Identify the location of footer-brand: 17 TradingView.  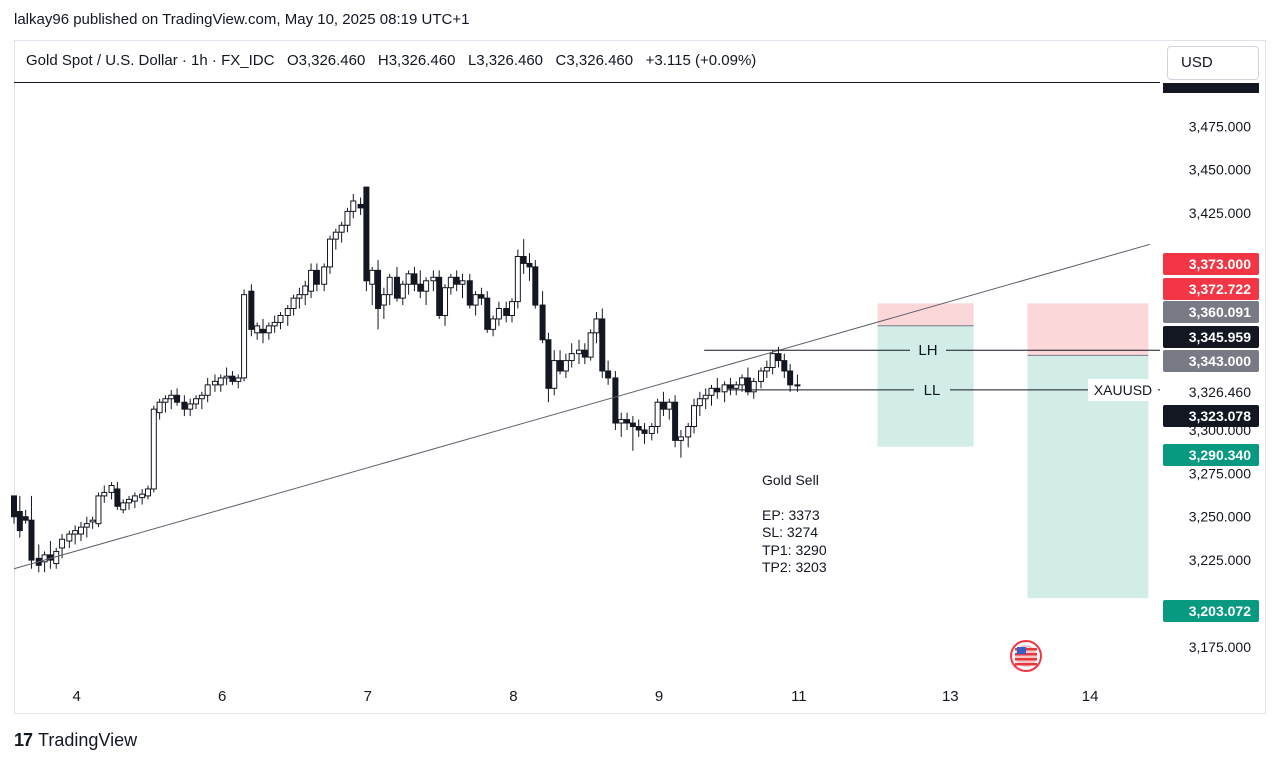
(75, 740).